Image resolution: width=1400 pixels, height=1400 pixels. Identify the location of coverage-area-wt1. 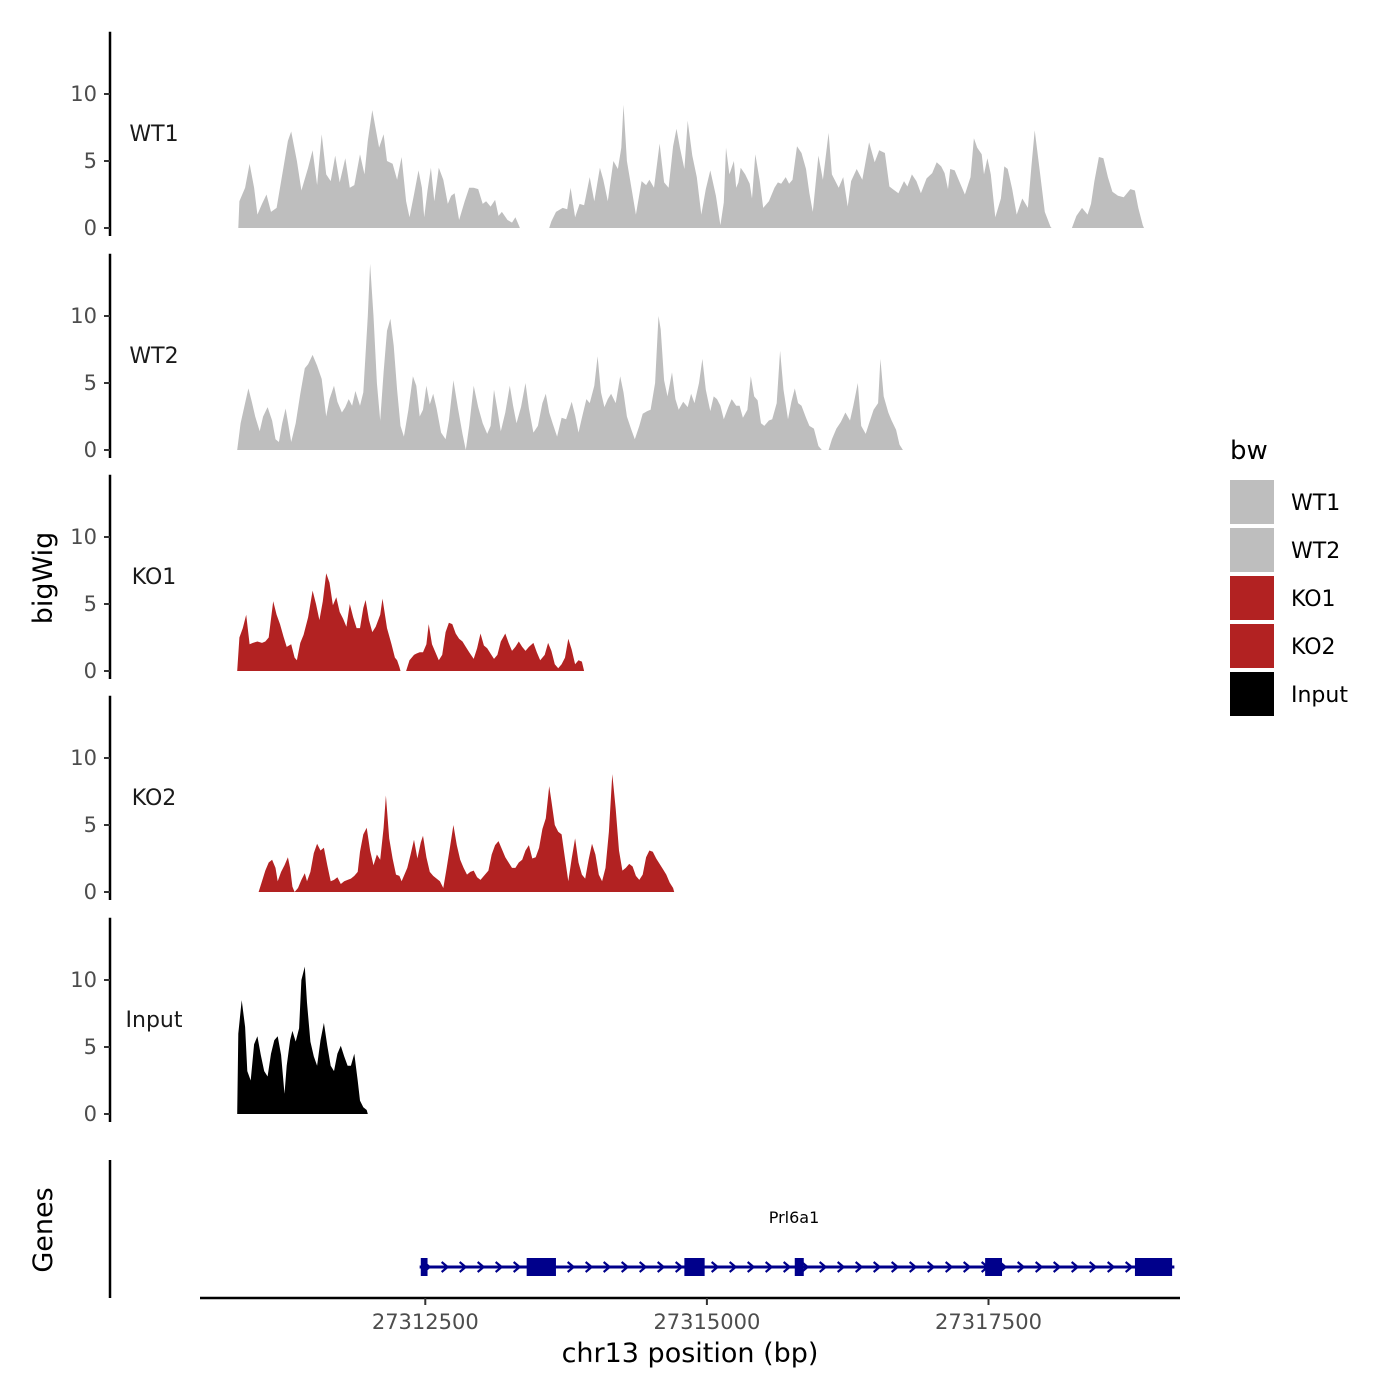
(691, 166).